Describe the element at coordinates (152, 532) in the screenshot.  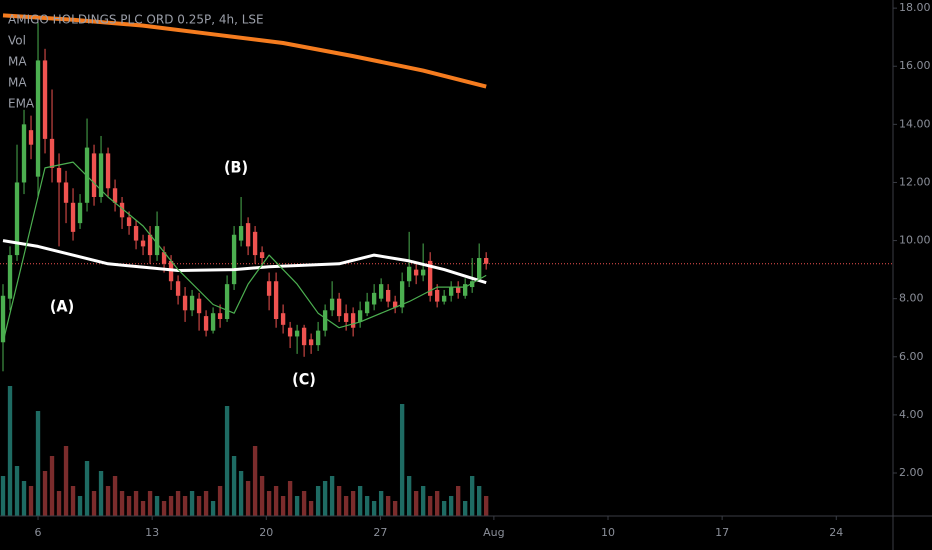
I see `x-tick-label: 13` at that location.